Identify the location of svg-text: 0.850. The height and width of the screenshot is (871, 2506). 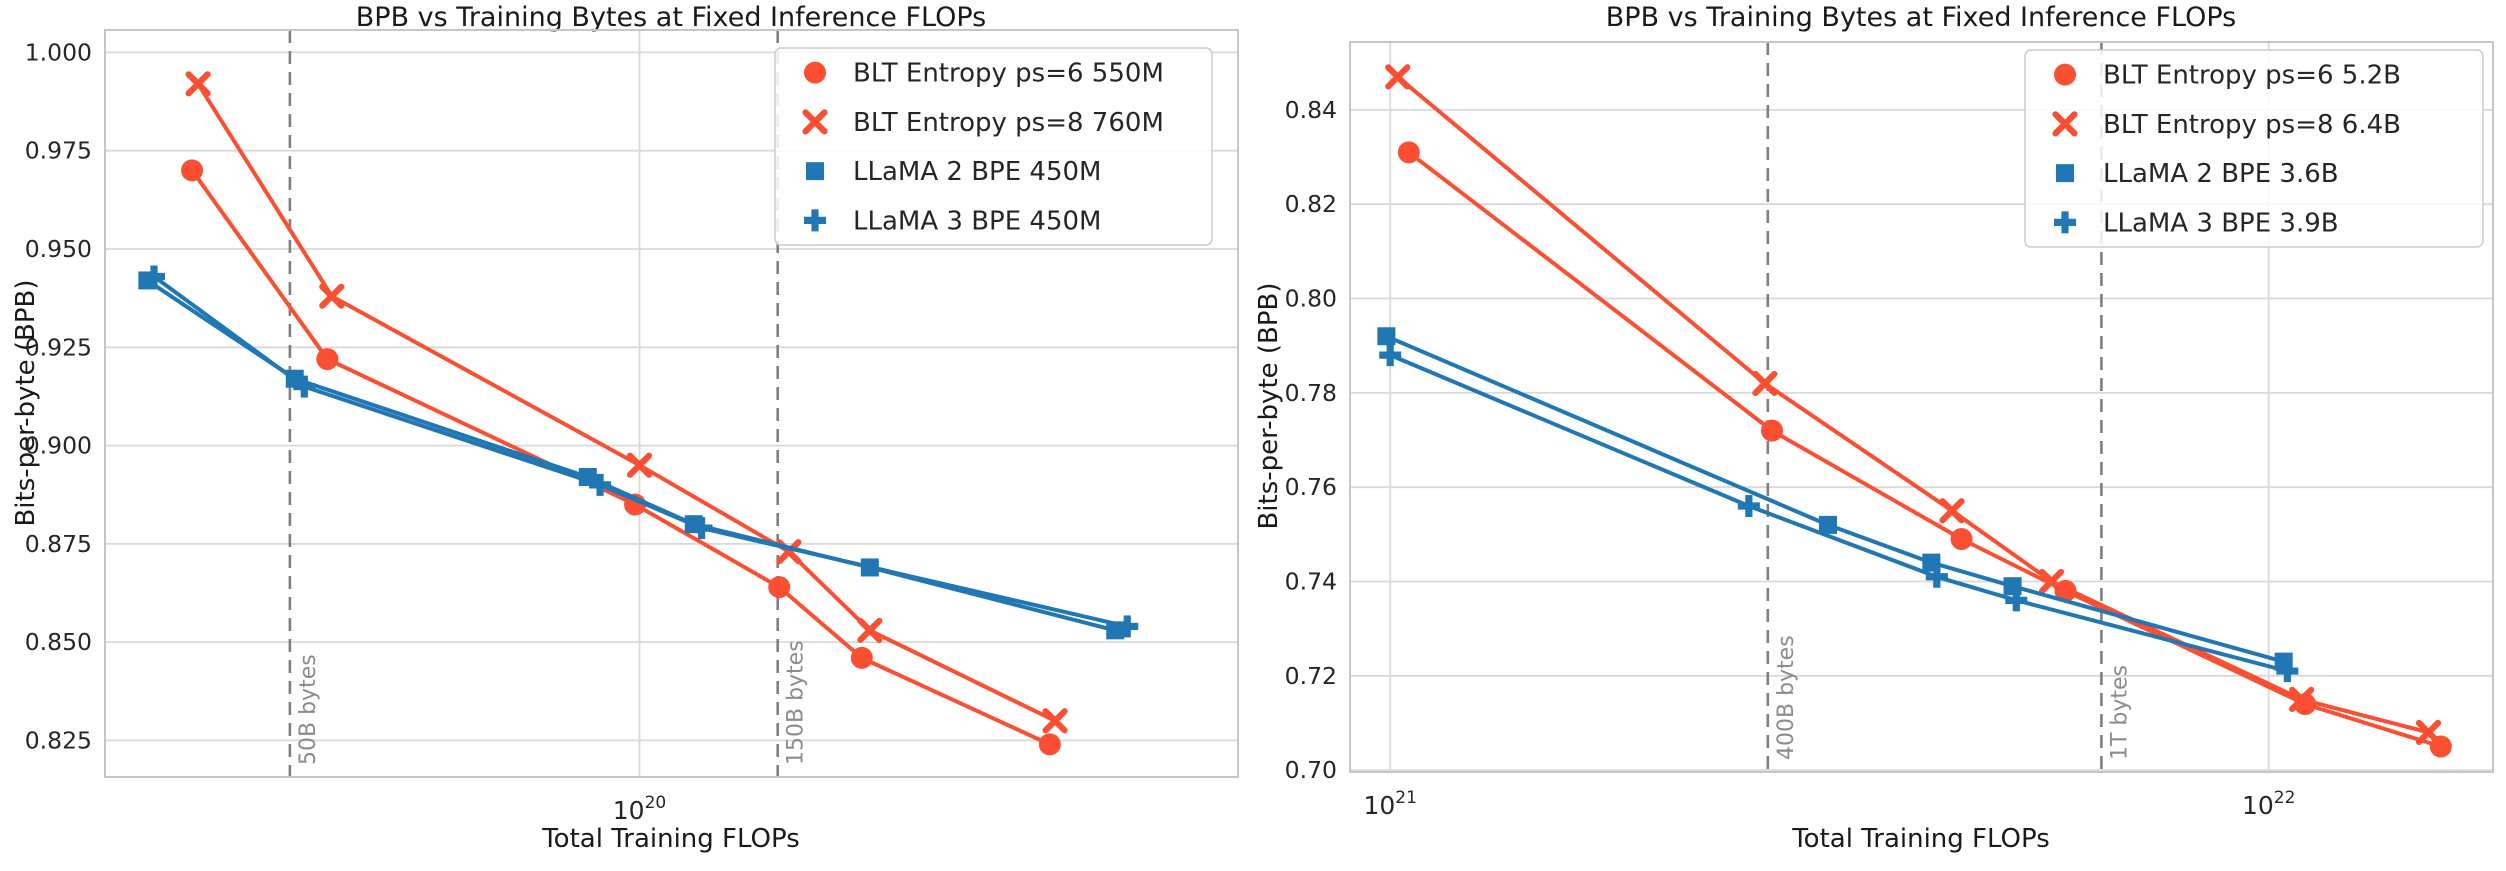
(58, 642).